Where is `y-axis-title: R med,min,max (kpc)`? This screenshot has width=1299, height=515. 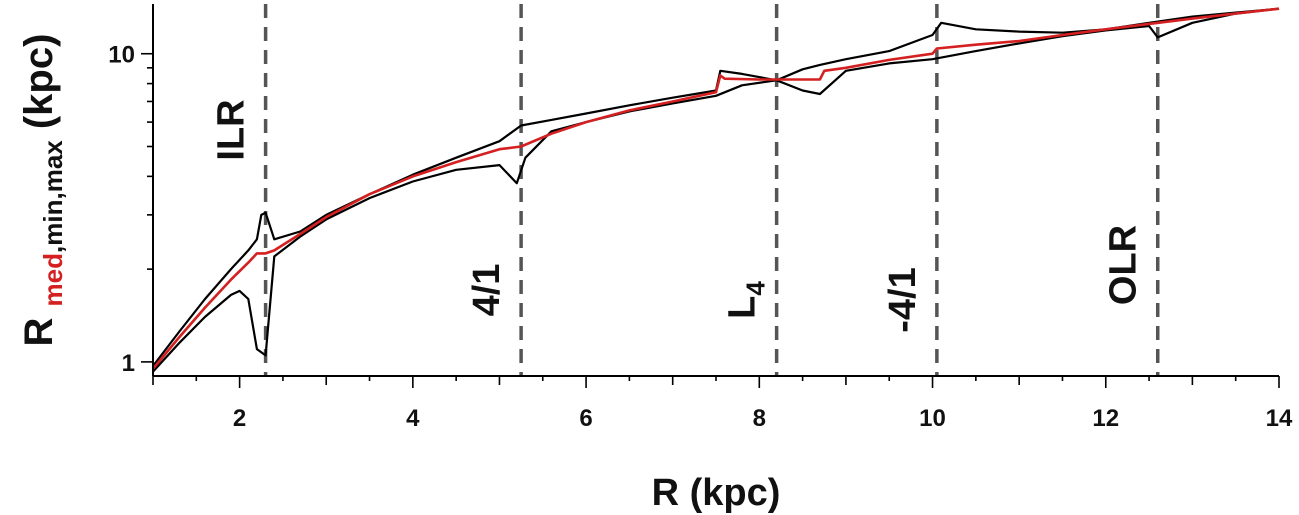 y-axis-title: R med,min,max (kpc) is located at coordinates (42, 190).